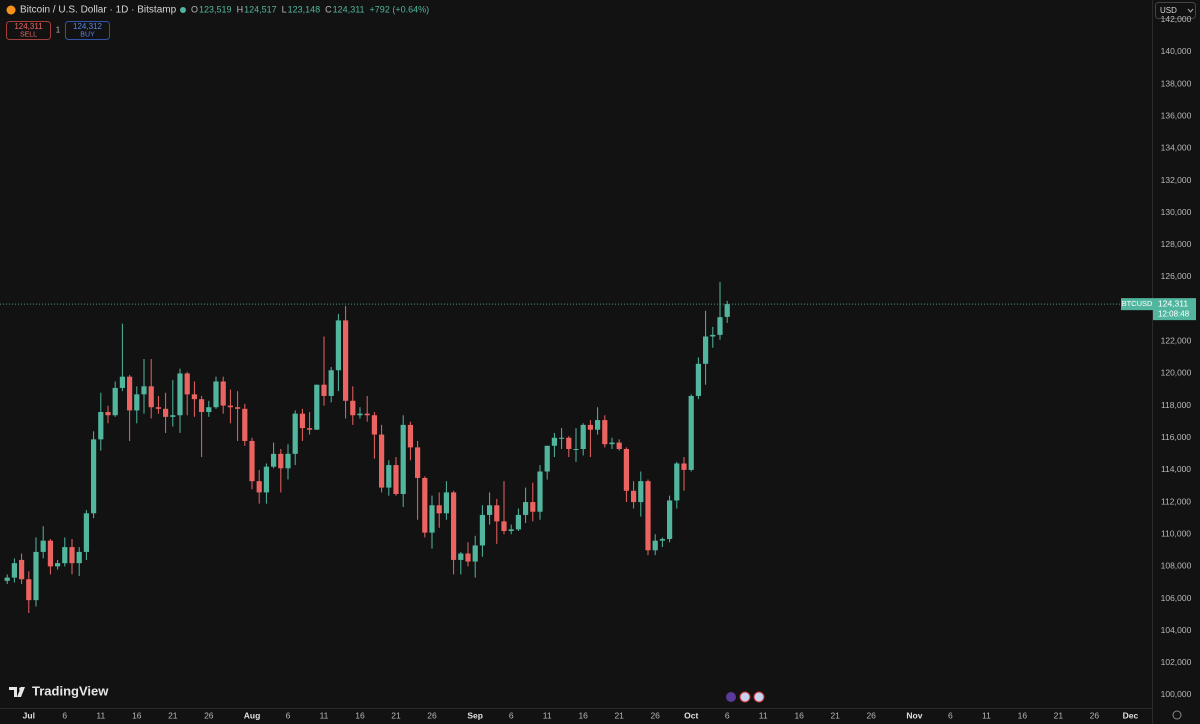  What do you see at coordinates (58, 30) in the screenshot?
I see `quantity: 1` at bounding box center [58, 30].